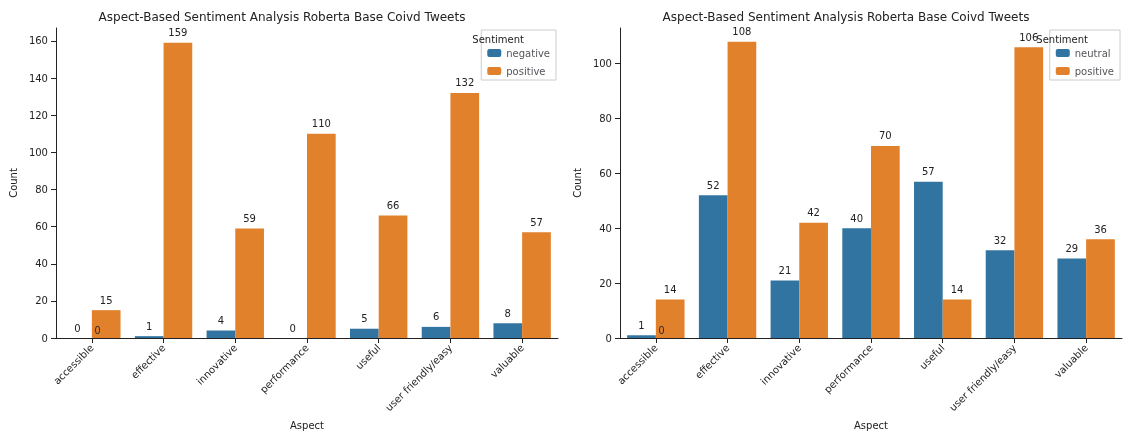 Image resolution: width=1128 pixels, height=435 pixels. What do you see at coordinates (785, 270) in the screenshot?
I see `data-label: 21` at bounding box center [785, 270].